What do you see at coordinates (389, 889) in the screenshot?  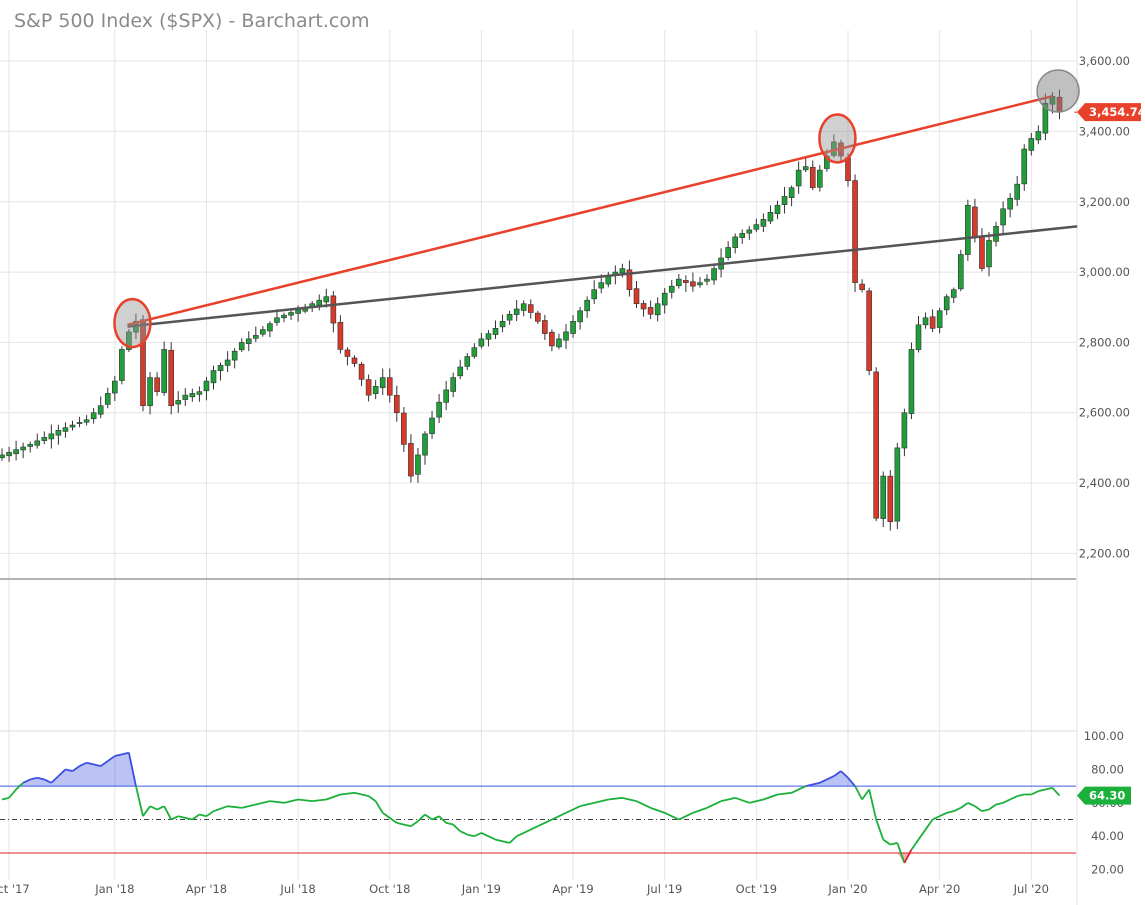 I see `x-tick-label: Oct '18` at bounding box center [389, 889].